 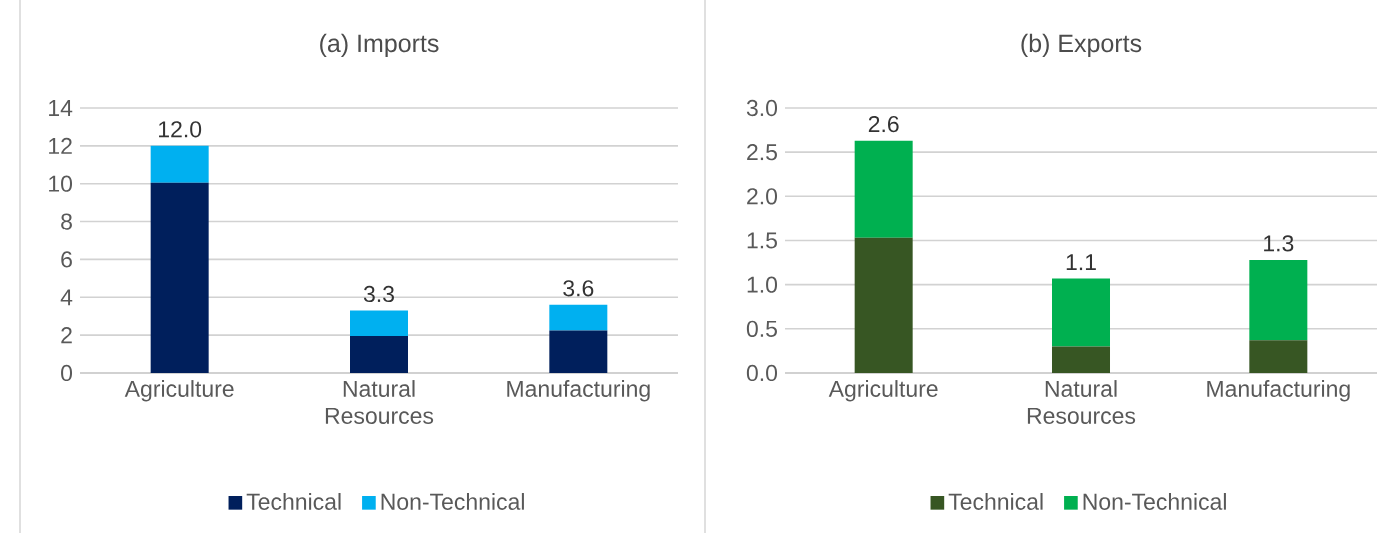 I want to click on y-tick-label: 2, so click(x=66, y=335).